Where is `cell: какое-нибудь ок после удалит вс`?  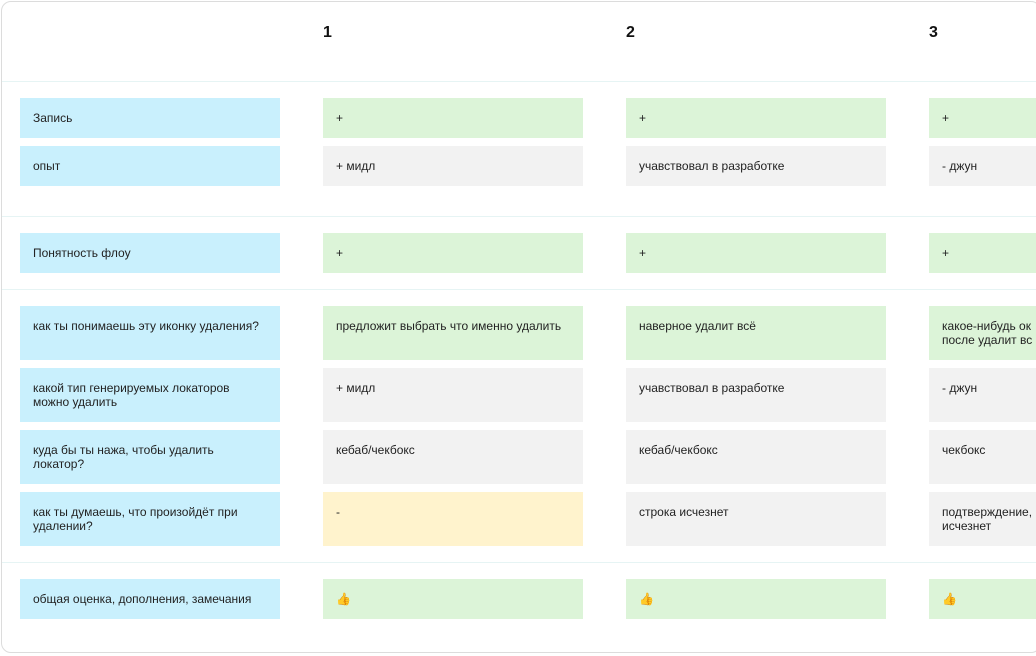
cell: какое-нибудь ок после удалит вс is located at coordinates (982, 333).